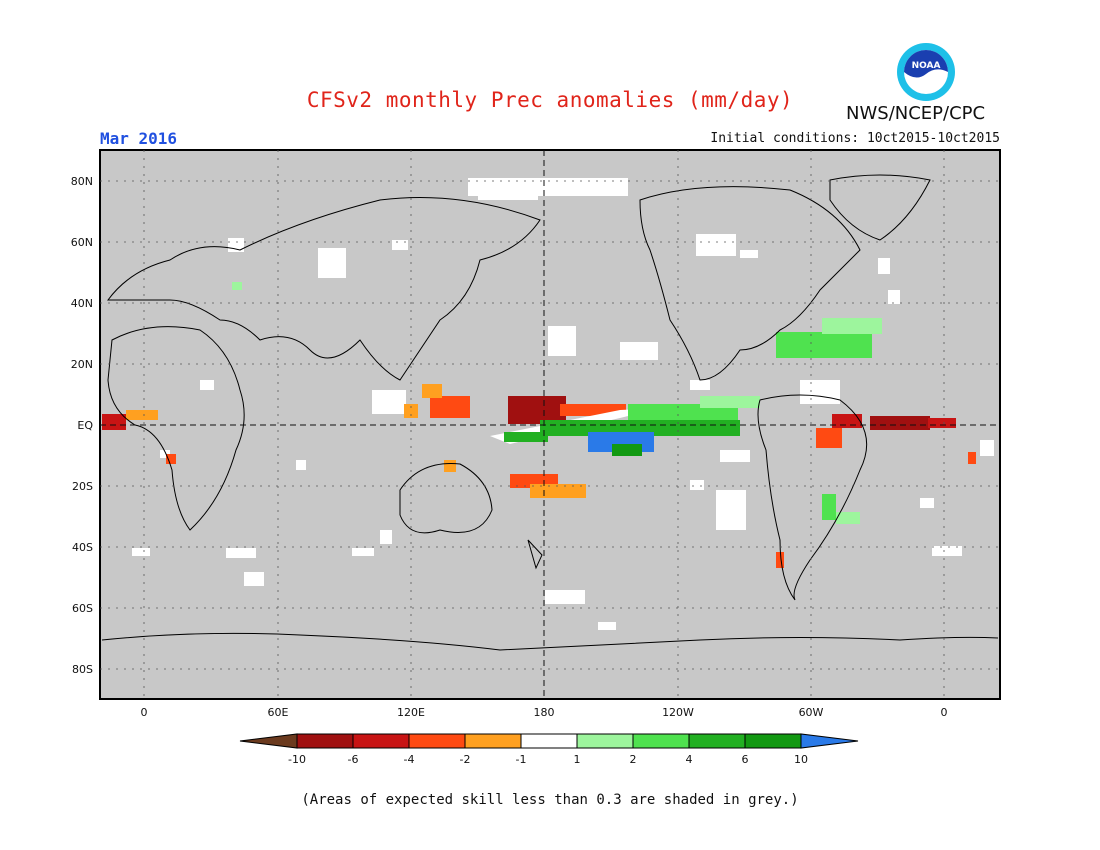  I want to click on lat-label: 20S, so click(82, 486).